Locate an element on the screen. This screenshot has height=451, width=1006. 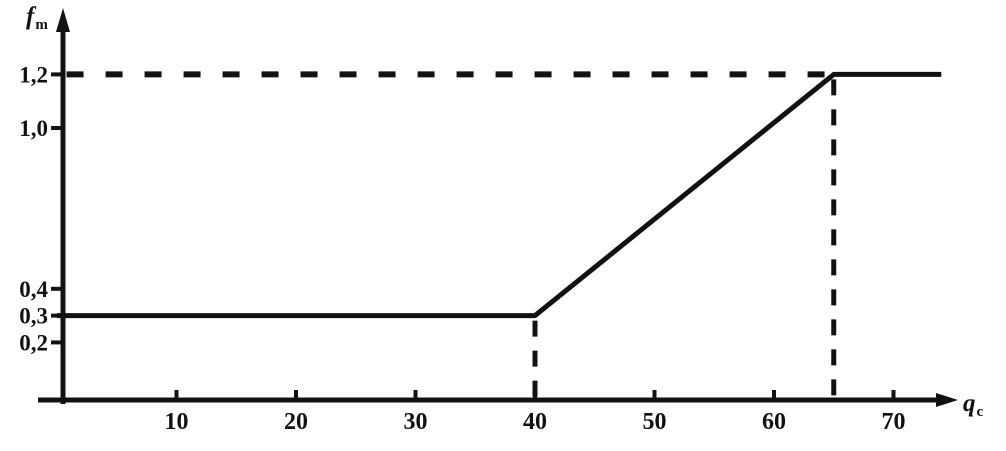
x-axis-label-sub: c is located at coordinates (980, 412).